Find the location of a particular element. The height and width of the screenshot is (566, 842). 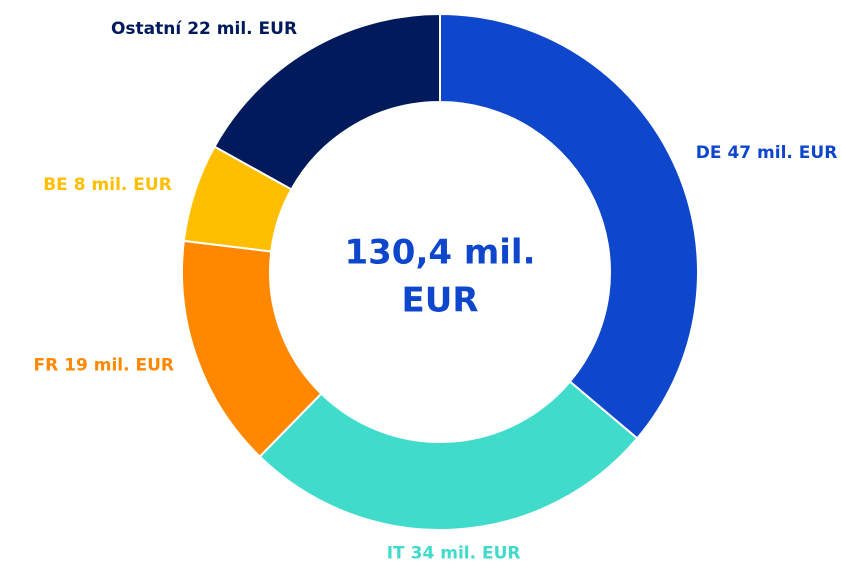

slice-category: IT is located at coordinates (396, 554).